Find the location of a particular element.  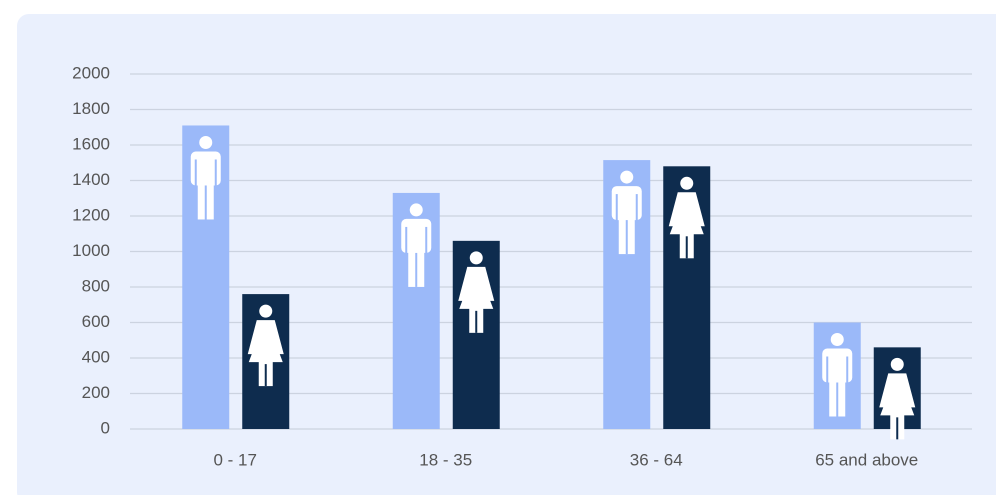

y-tick-label: 600 is located at coordinates (96, 321).